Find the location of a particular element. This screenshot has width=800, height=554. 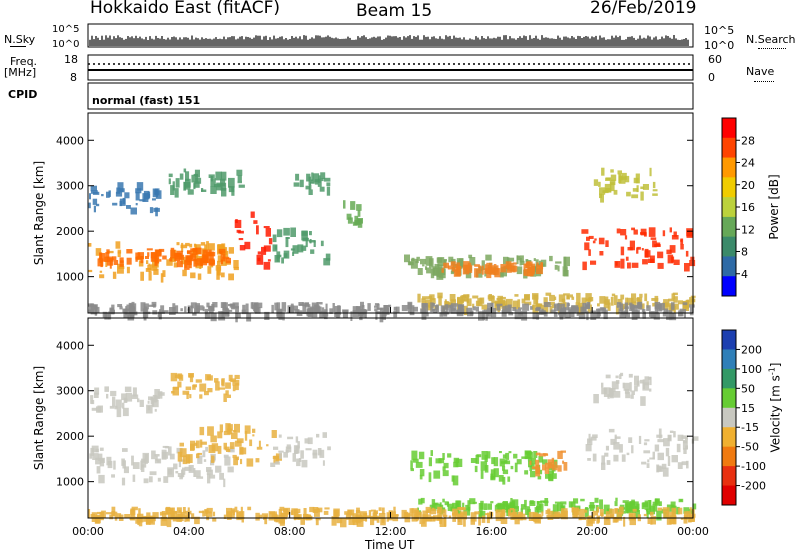

colorbar-swatch is located at coordinates (729, 266).